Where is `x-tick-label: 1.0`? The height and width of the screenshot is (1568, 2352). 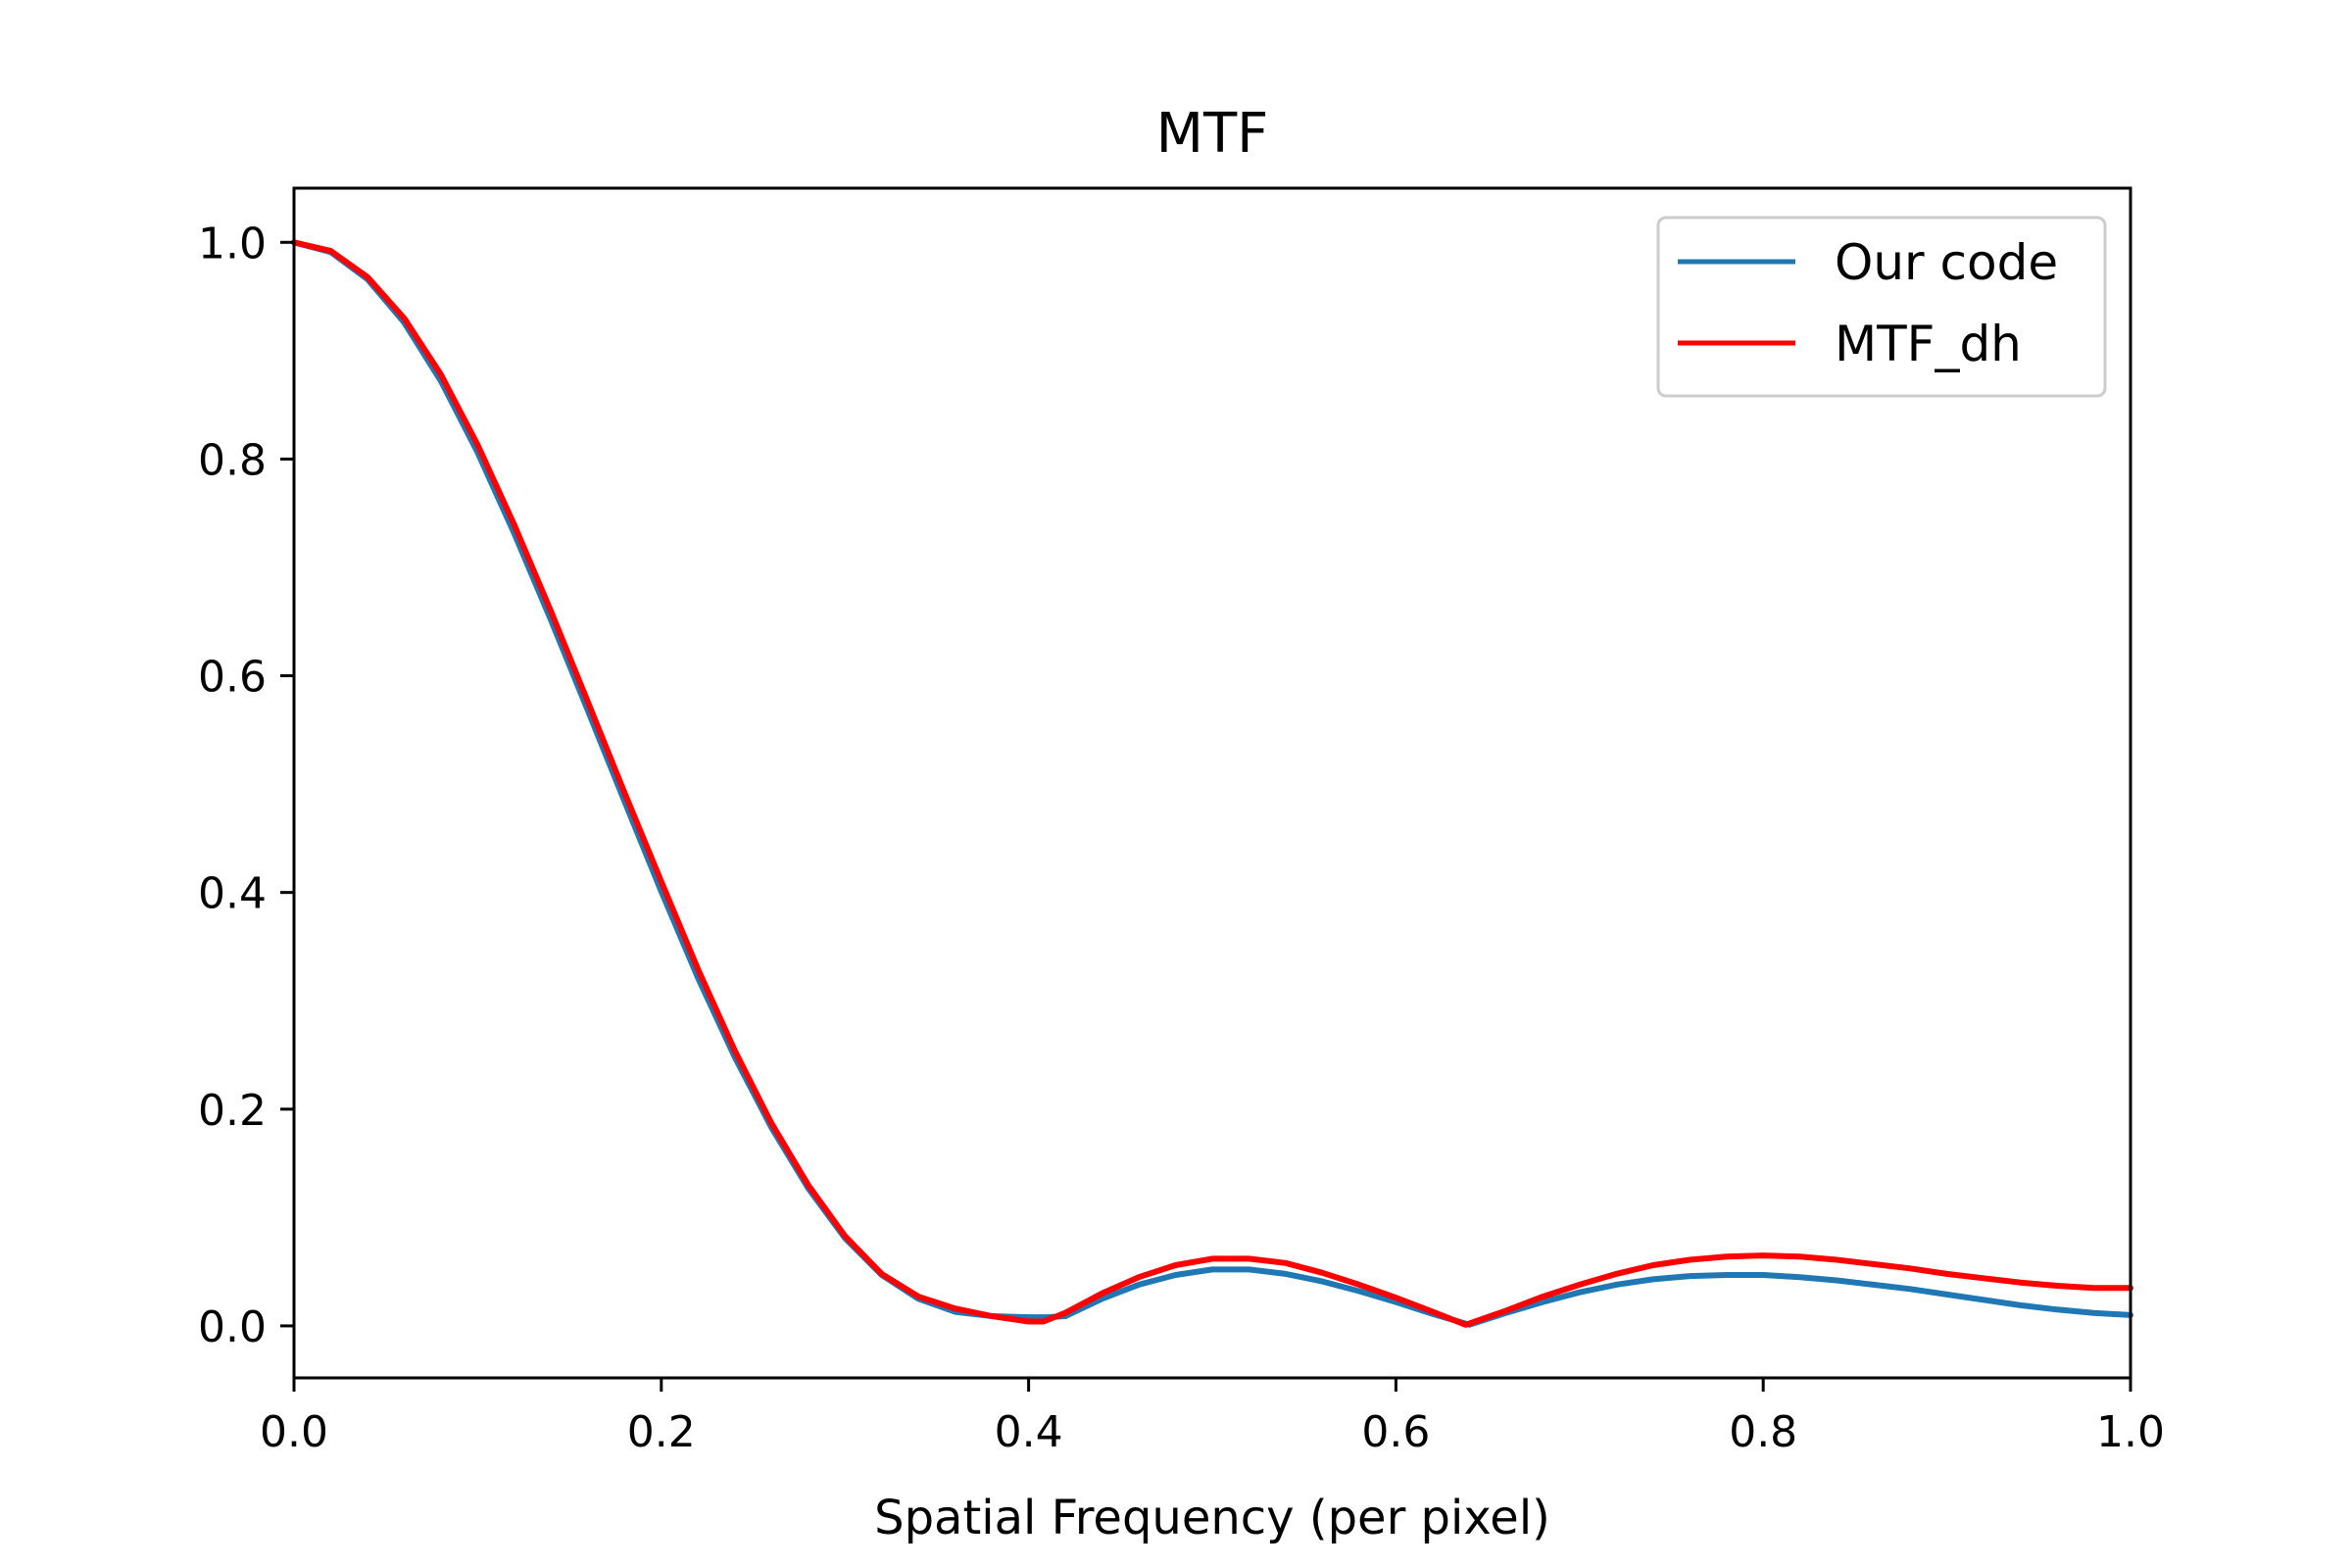
x-tick-label: 1.0 is located at coordinates (2130, 1432).